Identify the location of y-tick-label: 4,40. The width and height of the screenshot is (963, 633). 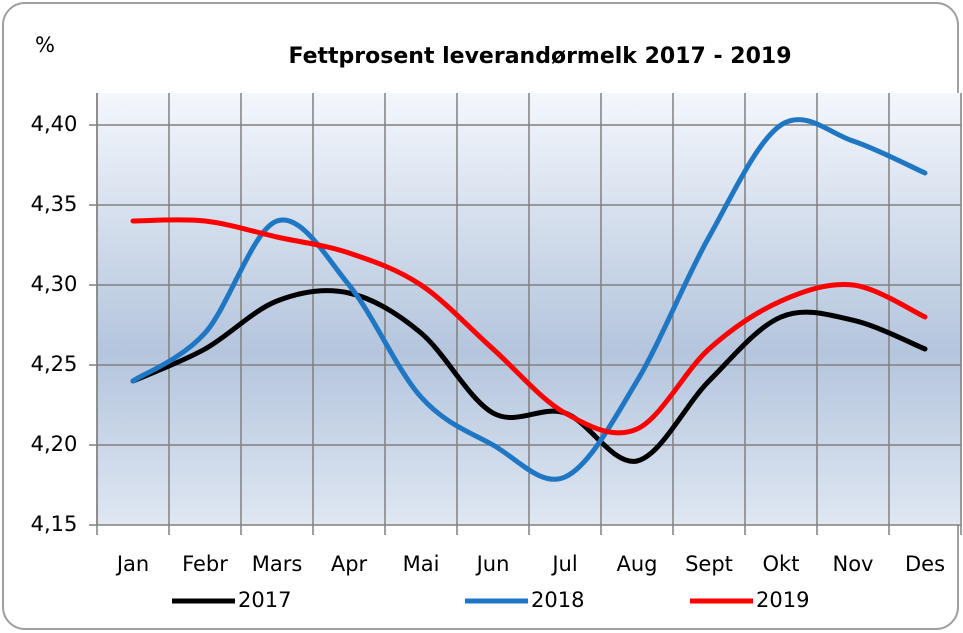
(54, 124).